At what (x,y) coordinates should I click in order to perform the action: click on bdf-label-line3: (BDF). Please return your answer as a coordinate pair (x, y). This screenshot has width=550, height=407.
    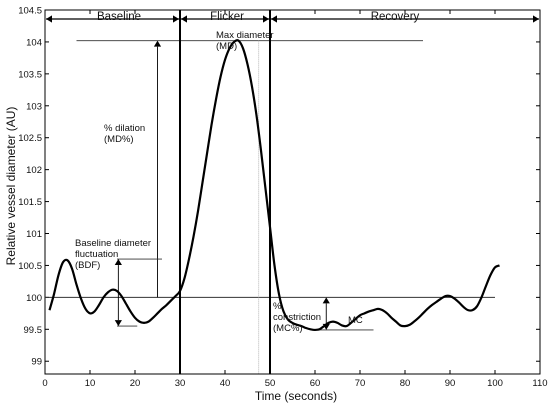
    Looking at the image, I should click on (87, 265).